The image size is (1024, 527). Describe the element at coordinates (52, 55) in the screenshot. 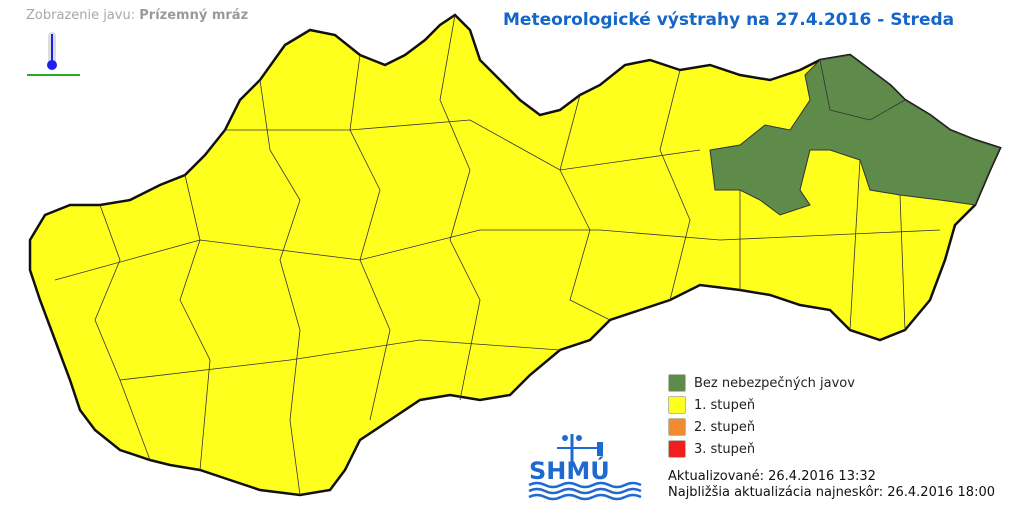

I see `ground-frost-thermometer-icon` at that location.